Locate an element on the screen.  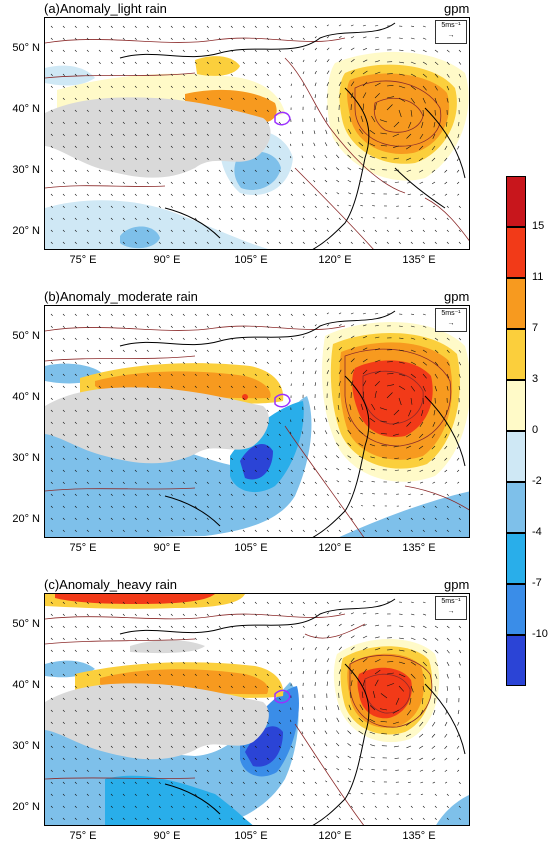
shade-negative-strong is located at coordinates (256, 461).